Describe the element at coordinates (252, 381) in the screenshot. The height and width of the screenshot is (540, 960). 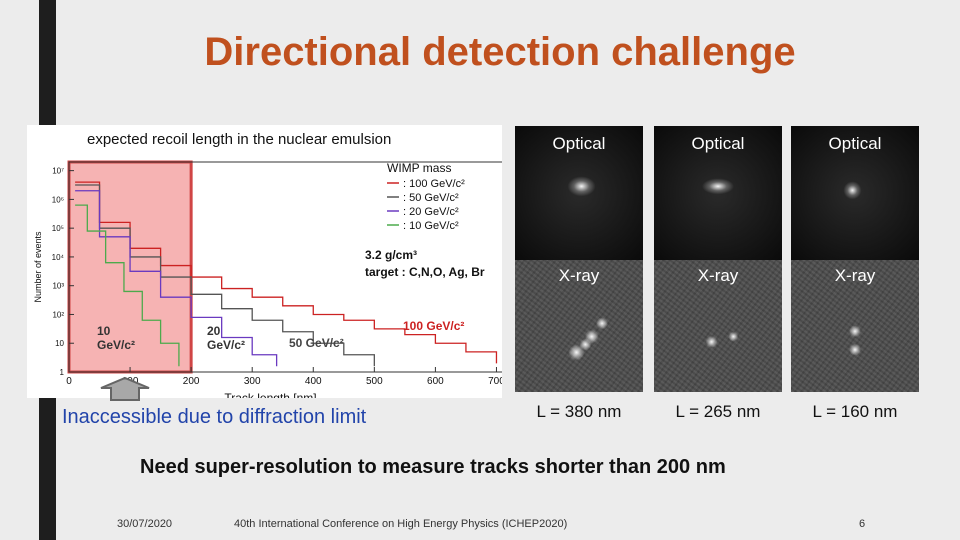
I see `x-tick-label: 300` at that location.